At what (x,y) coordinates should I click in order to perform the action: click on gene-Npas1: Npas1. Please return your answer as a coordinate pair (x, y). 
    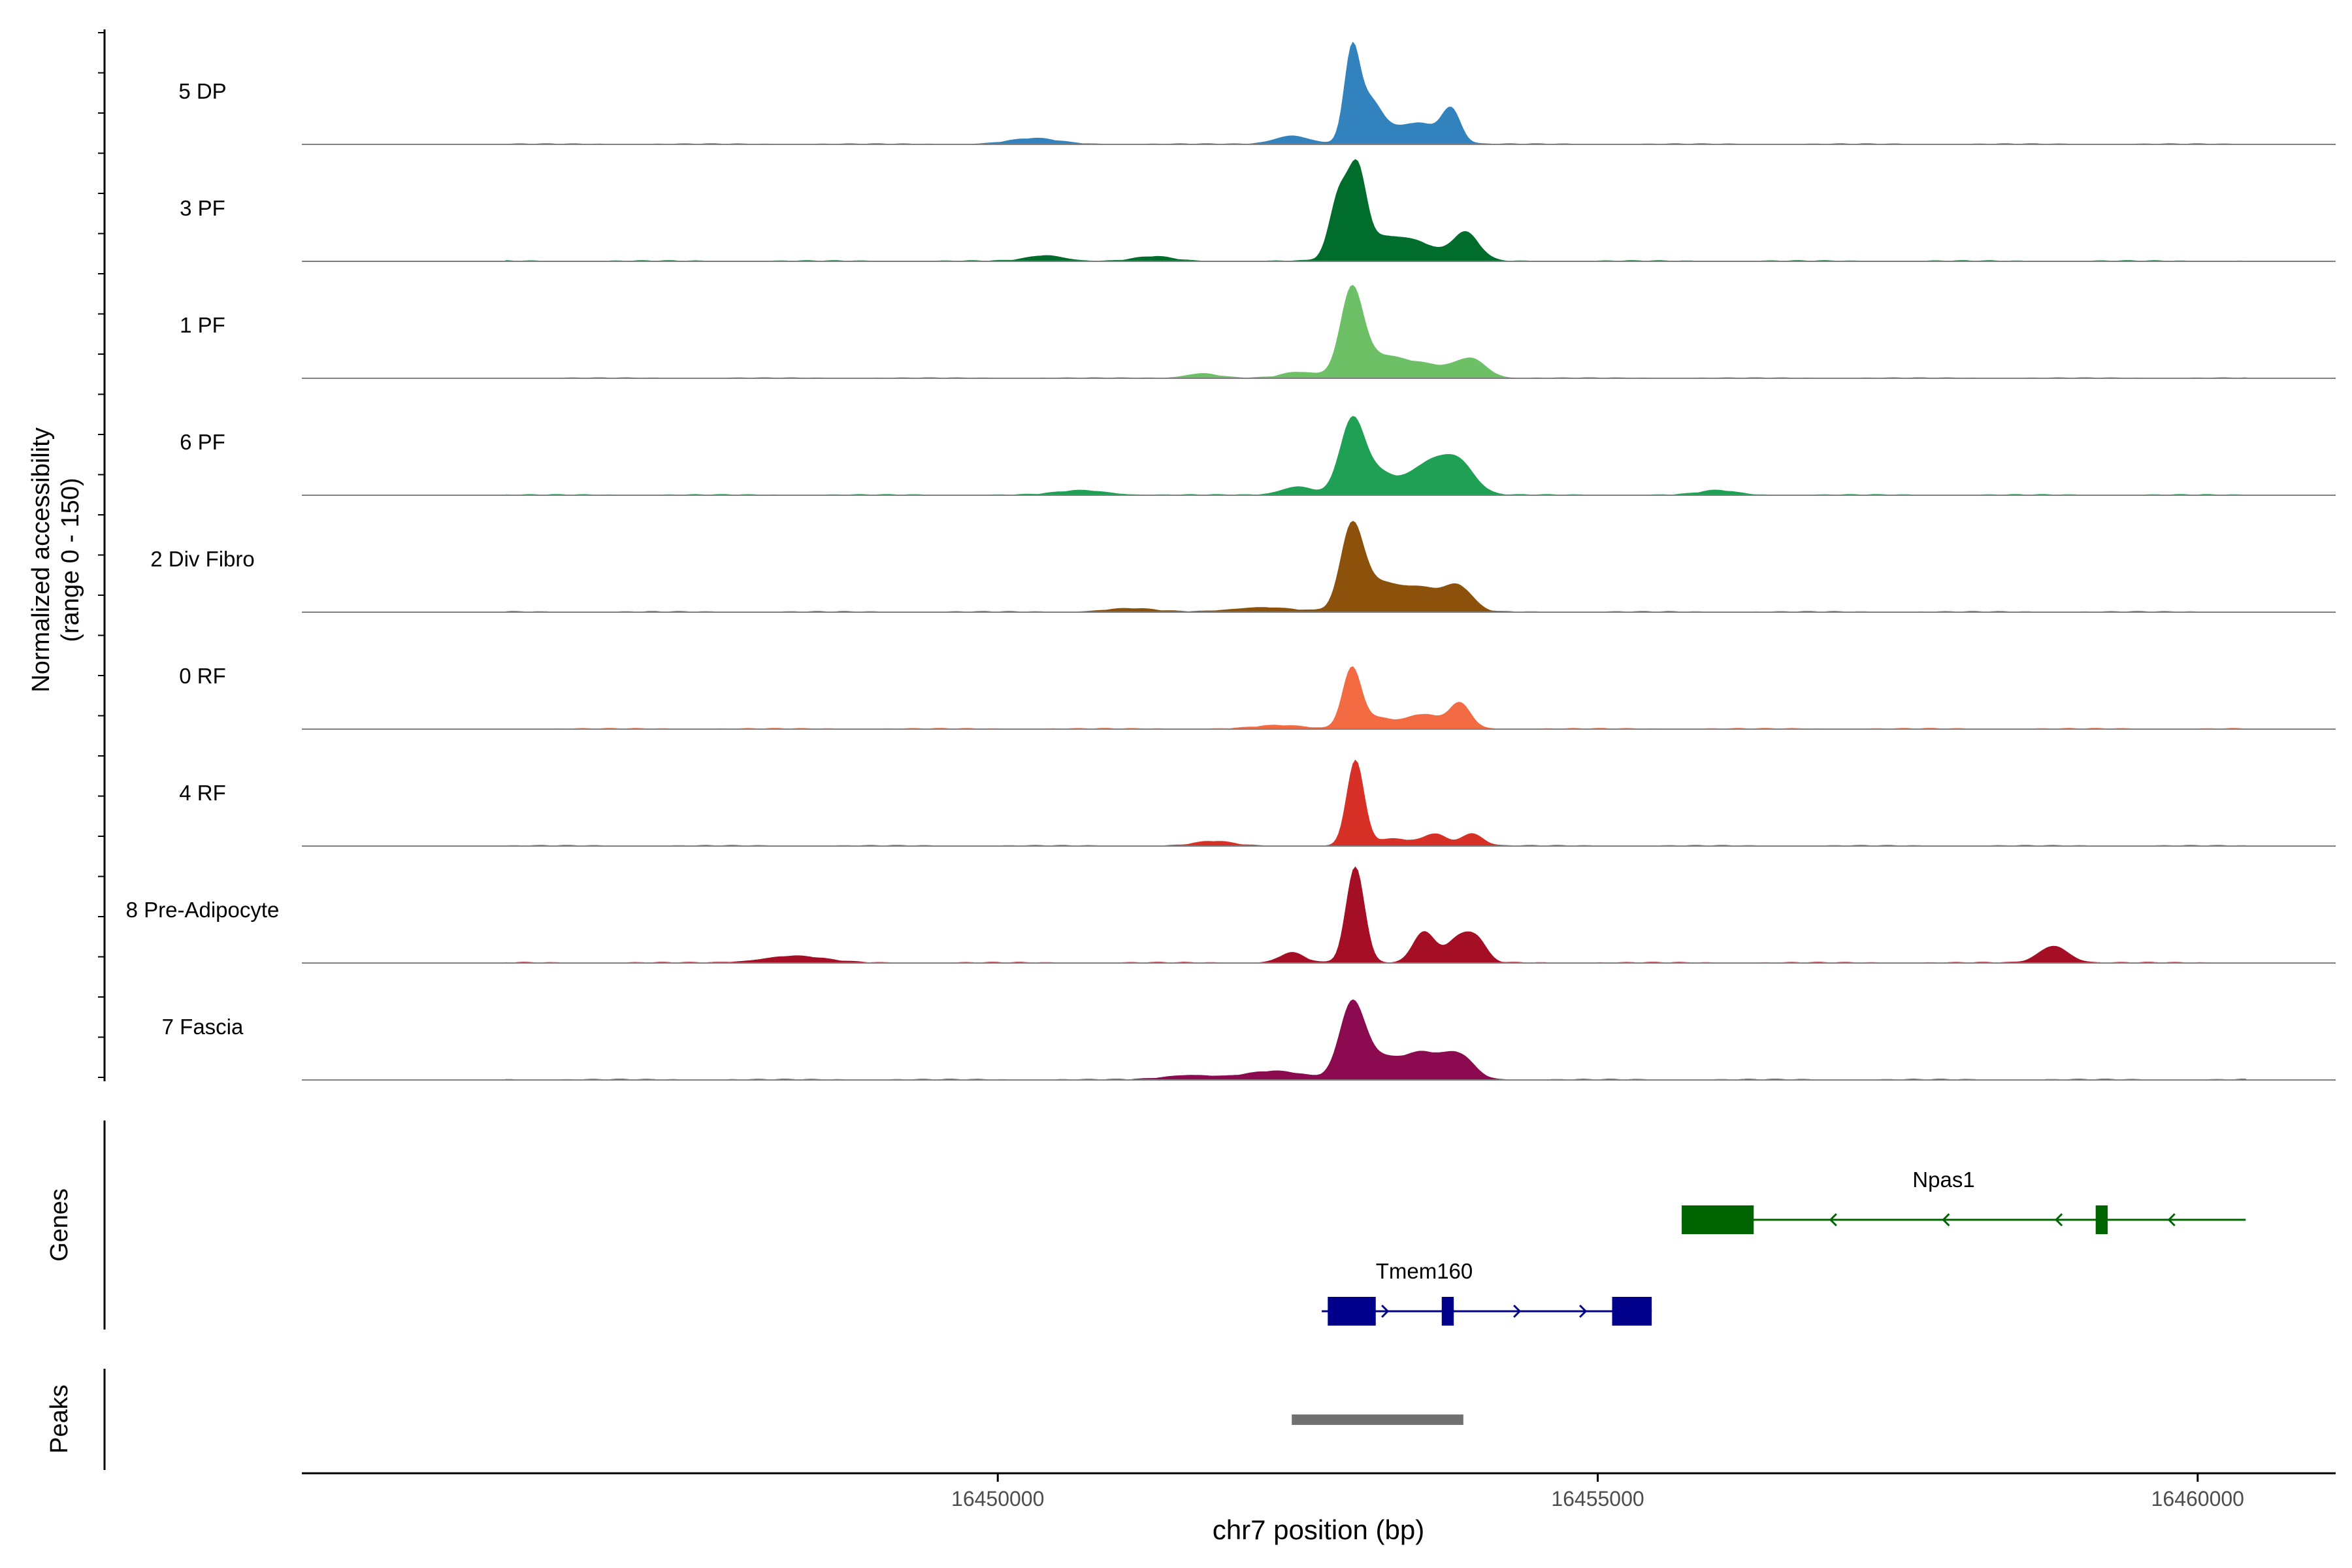
    Looking at the image, I should click on (1964, 1201).